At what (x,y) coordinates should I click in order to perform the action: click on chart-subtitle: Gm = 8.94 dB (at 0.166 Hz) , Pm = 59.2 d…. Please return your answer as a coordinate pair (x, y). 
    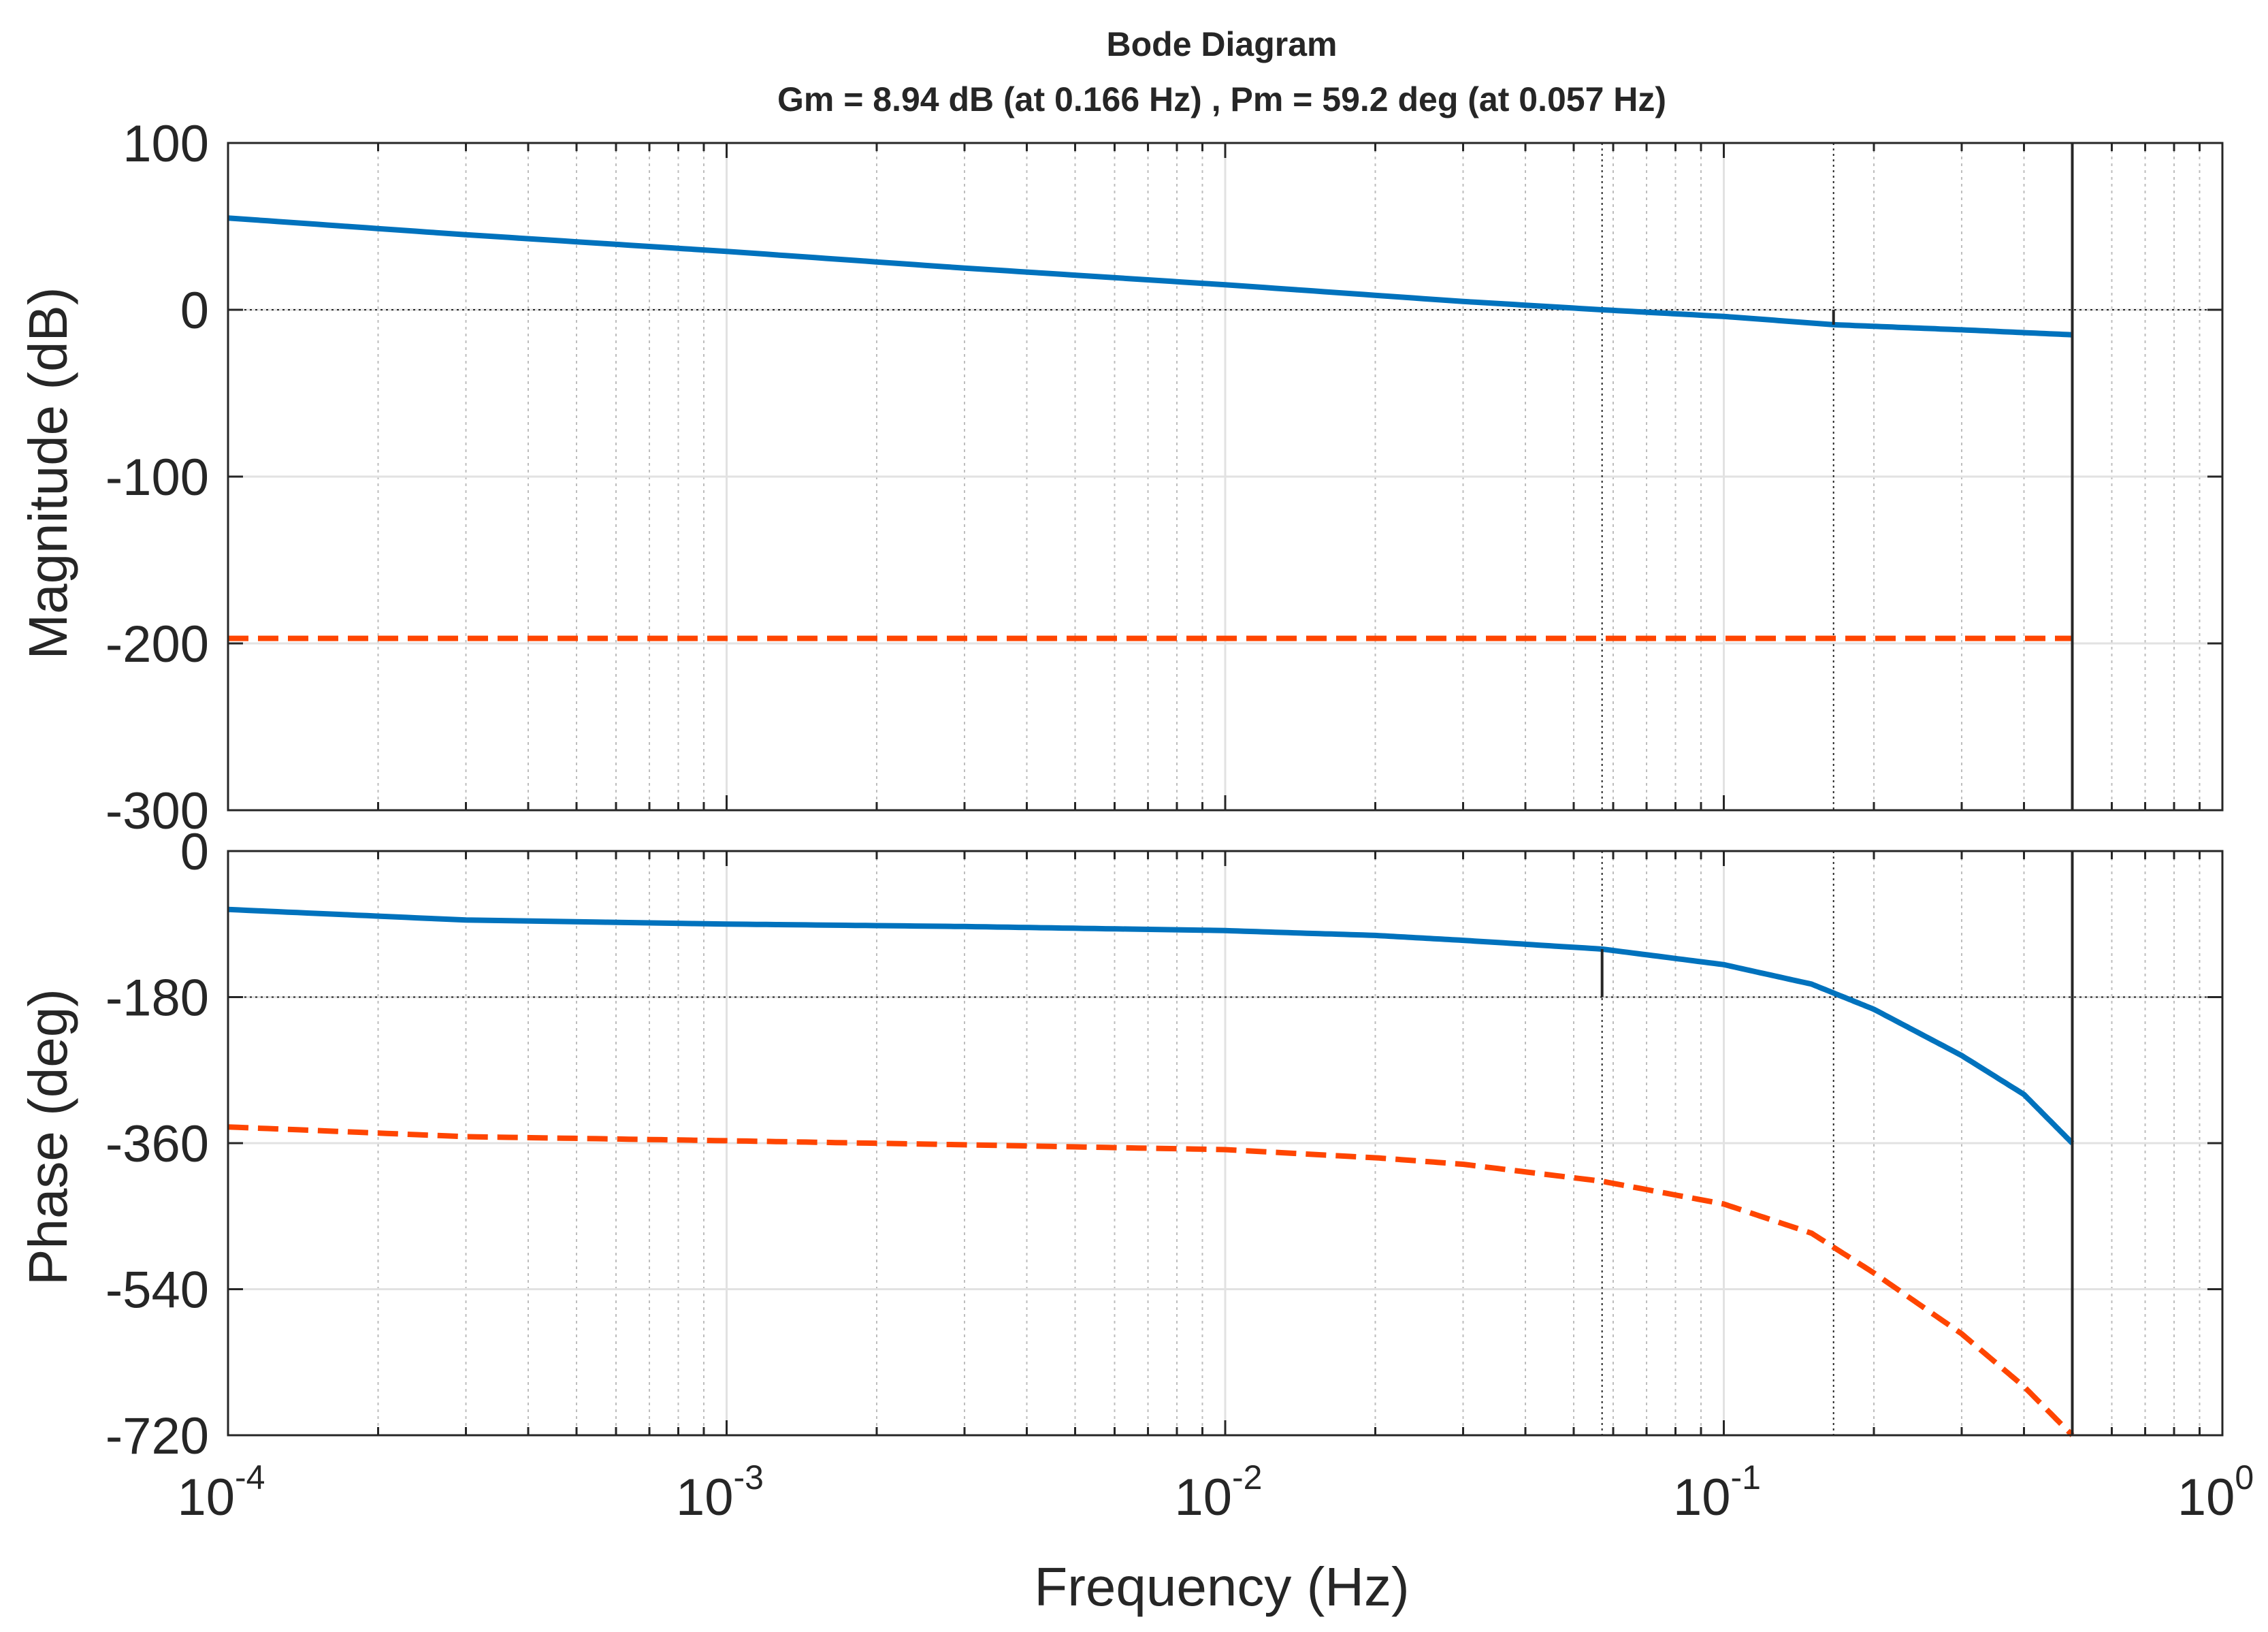
    Looking at the image, I should click on (1221, 99).